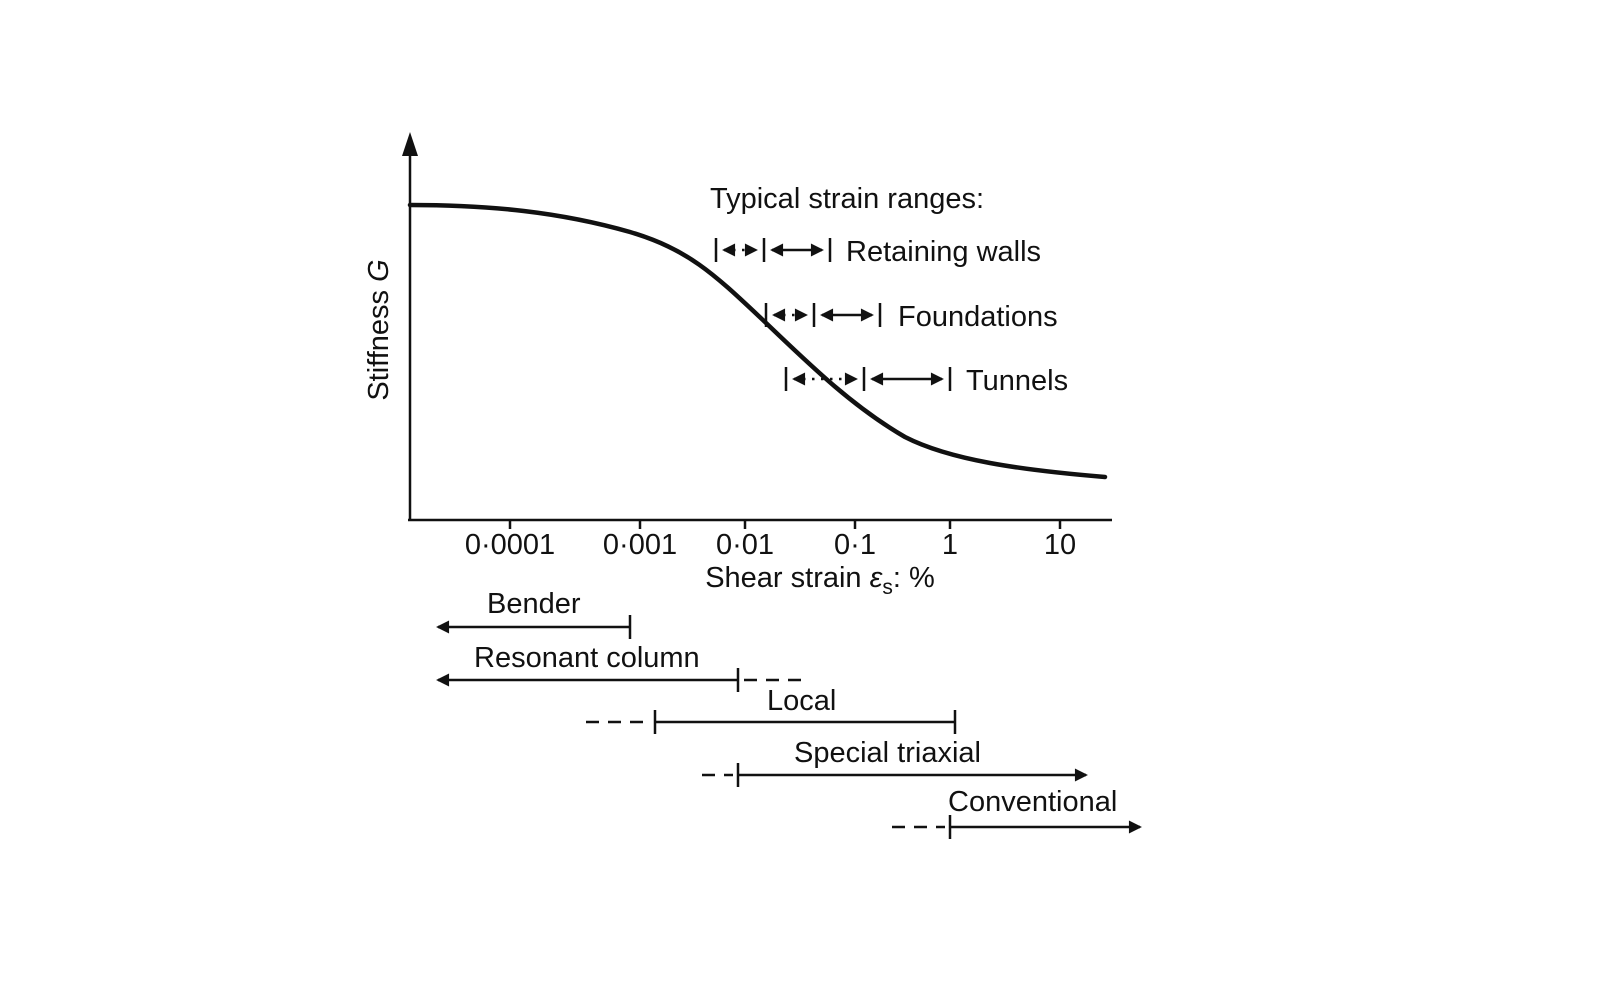 This screenshot has width=1600, height=1005. I want to click on test-label-conventional: Conventional, so click(1032, 802).